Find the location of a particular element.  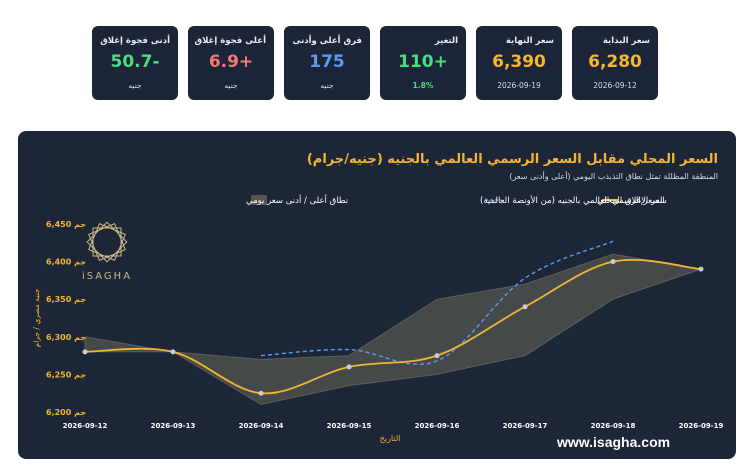

x-tick-label: 2026-09-13 is located at coordinates (173, 426).